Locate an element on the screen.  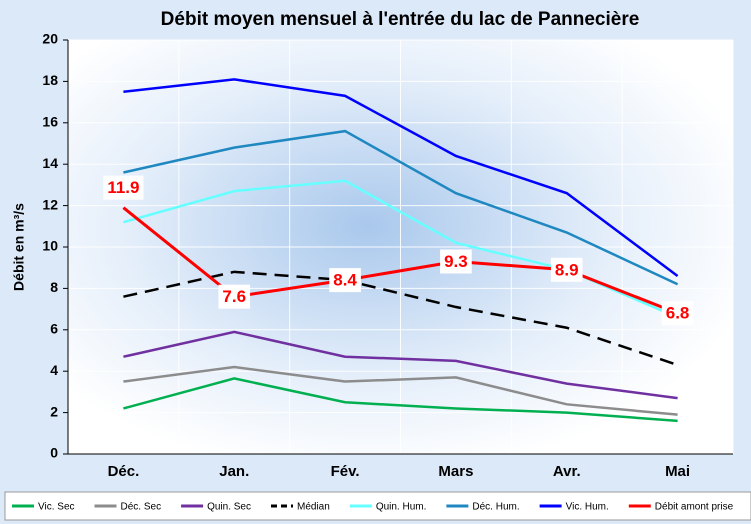
legend-label: Quin. Hum. is located at coordinates (401, 507).